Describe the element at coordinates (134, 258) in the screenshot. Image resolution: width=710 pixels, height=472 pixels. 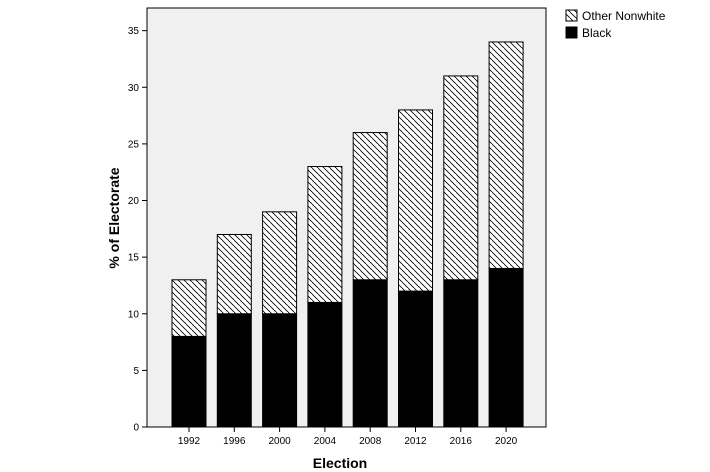
I see `y-tick-label: 15` at that location.